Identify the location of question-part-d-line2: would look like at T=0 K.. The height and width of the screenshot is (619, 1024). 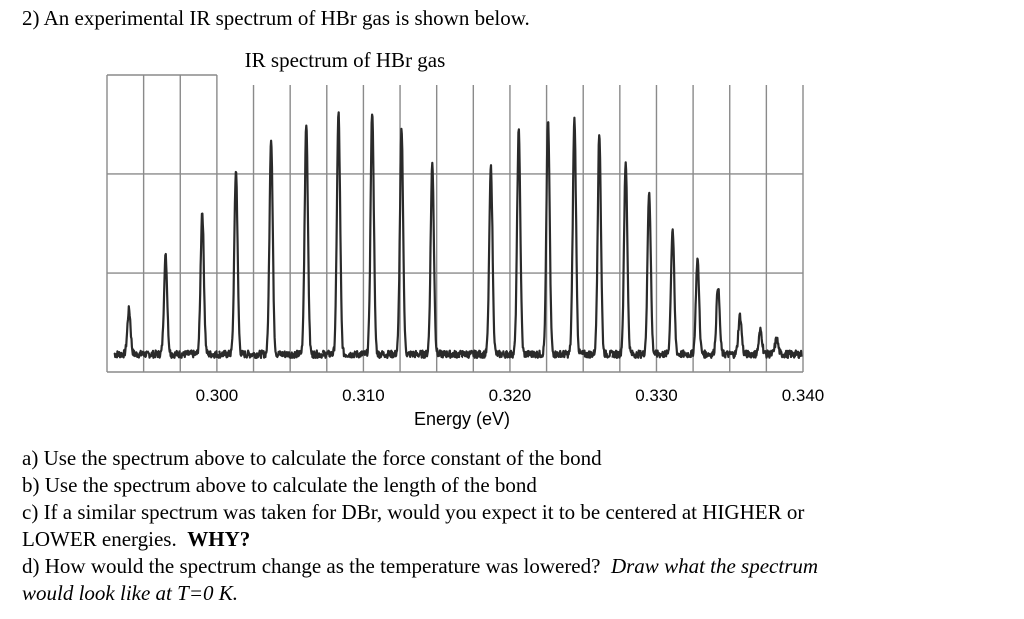
(130, 593).